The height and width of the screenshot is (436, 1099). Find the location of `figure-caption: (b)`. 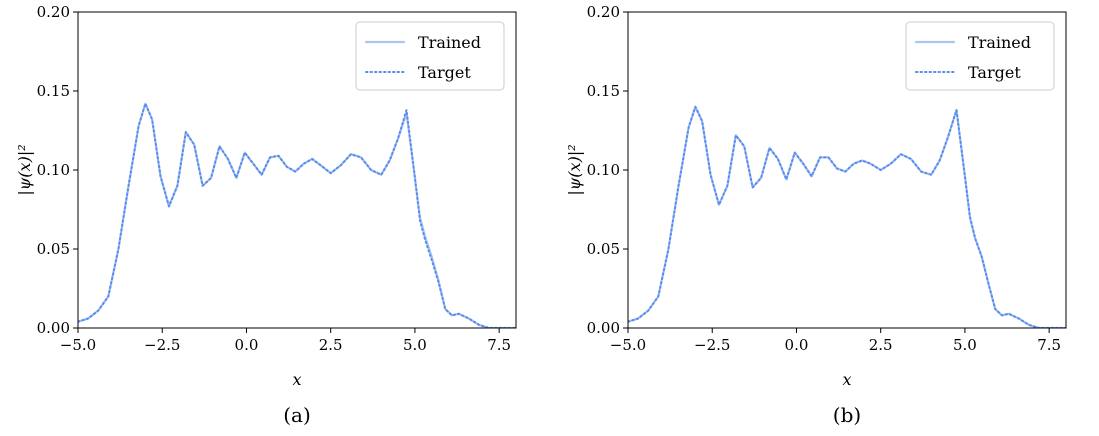

figure-caption: (b) is located at coordinates (847, 415).